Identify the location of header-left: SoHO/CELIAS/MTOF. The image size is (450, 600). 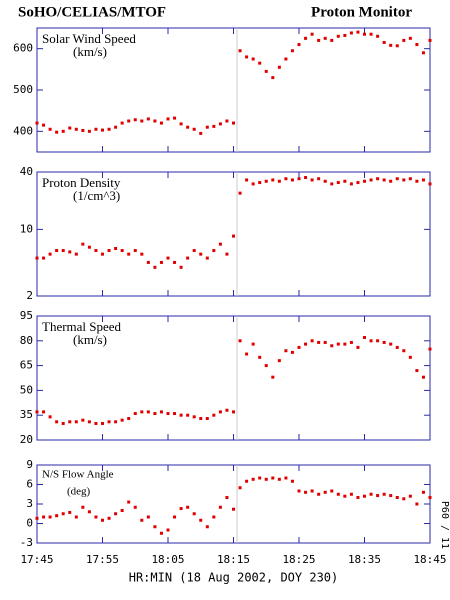
(92, 12).